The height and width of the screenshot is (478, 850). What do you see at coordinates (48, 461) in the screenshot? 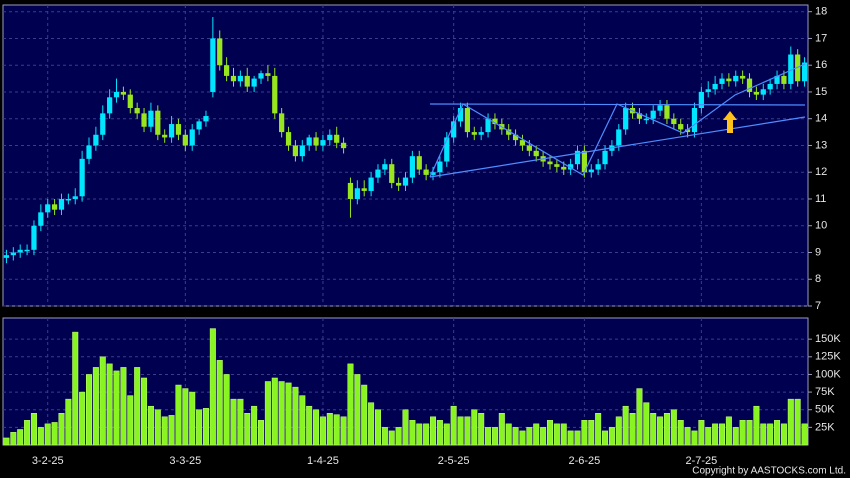
I see `x-tick-label: 3-2-25` at bounding box center [48, 461].